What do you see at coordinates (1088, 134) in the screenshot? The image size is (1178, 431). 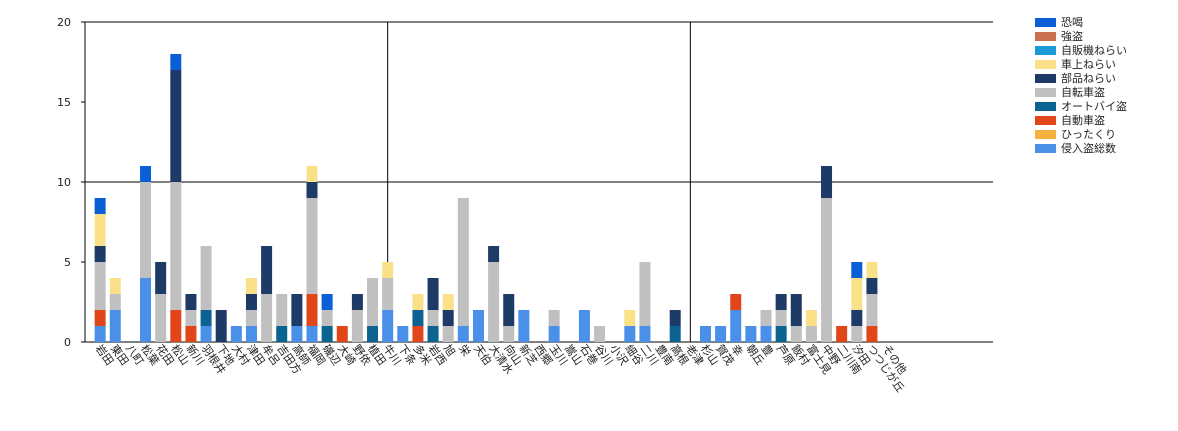 I see `legend-label: ひったくり` at bounding box center [1088, 134].